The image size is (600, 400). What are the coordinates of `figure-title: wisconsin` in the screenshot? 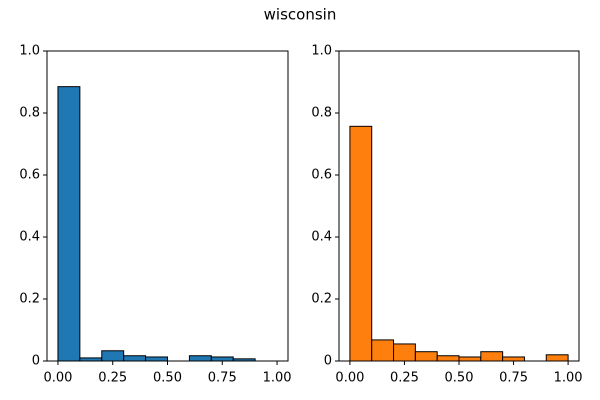 It's located at (300, 15).